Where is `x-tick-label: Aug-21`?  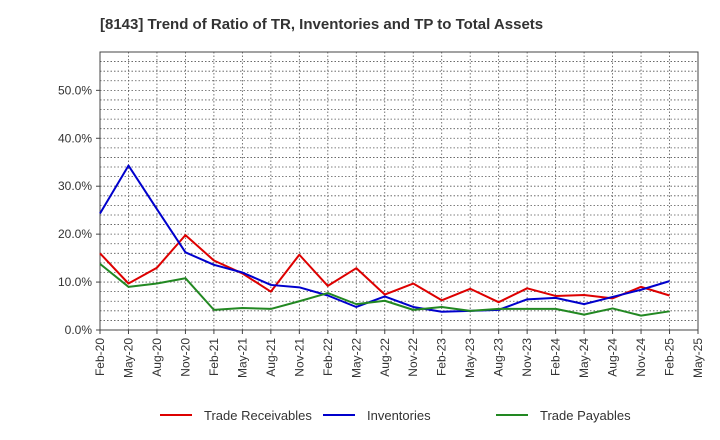
x-tick-label: Aug-21 is located at coordinates (271, 357).